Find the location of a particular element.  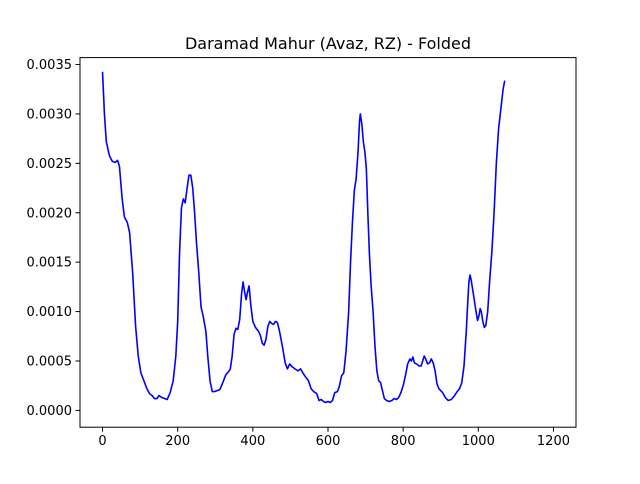

y-tick-label: 0.0030 is located at coordinates (50, 114).